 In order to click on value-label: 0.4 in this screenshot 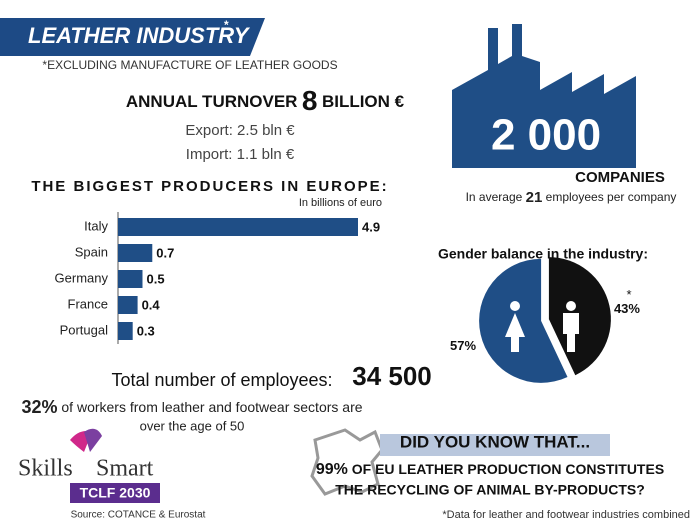, I will do `click(151, 304)`.